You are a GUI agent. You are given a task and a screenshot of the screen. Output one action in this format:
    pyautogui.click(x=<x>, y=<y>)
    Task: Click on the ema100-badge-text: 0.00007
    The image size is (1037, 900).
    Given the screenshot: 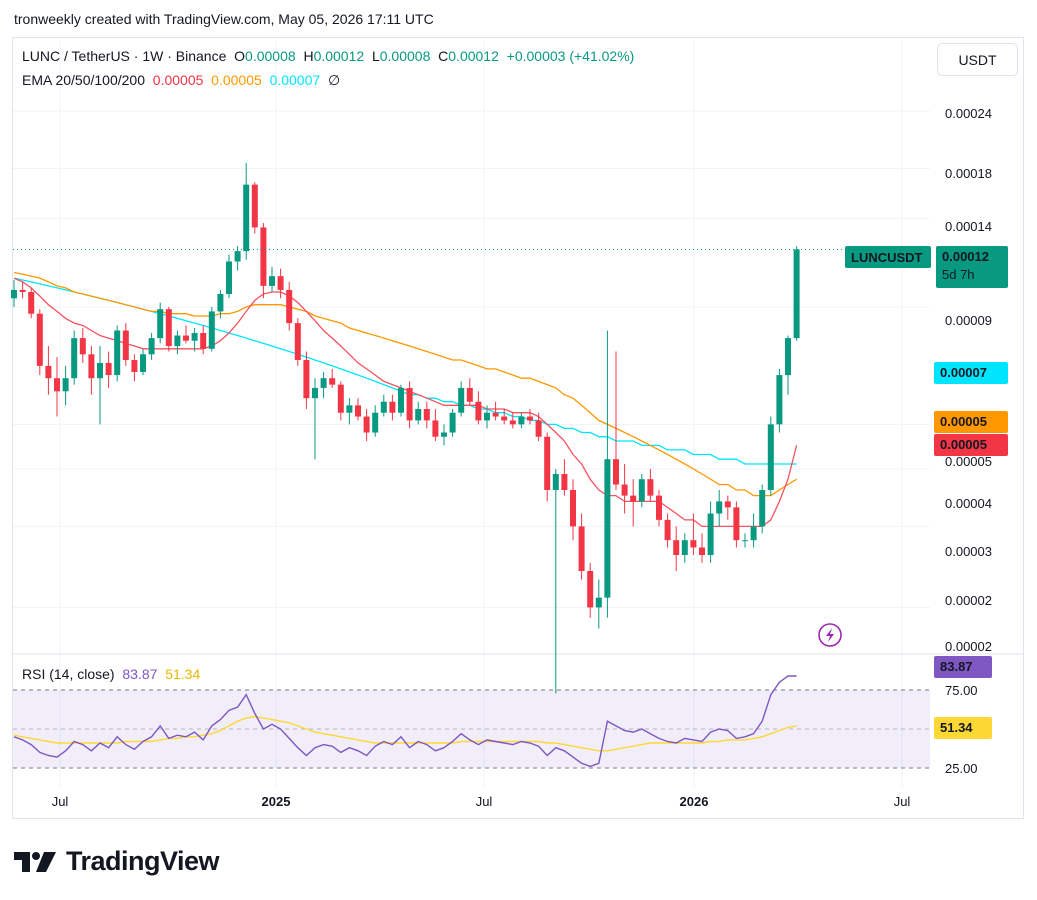 What is the action you would take?
    pyautogui.click(x=963, y=372)
    